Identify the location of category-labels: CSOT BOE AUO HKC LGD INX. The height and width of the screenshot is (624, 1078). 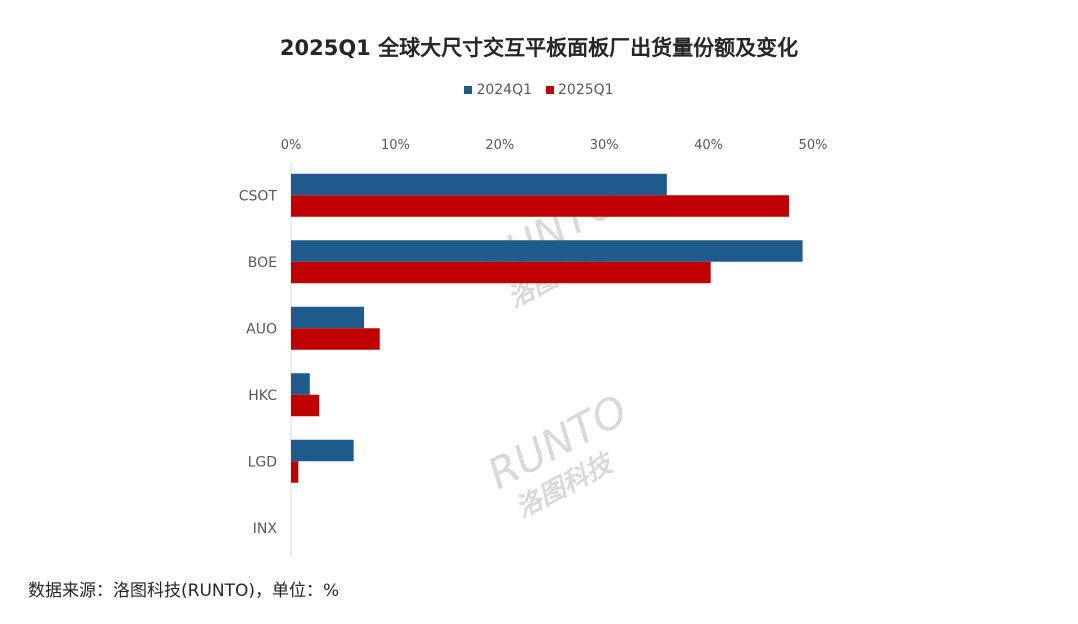
(258, 362).